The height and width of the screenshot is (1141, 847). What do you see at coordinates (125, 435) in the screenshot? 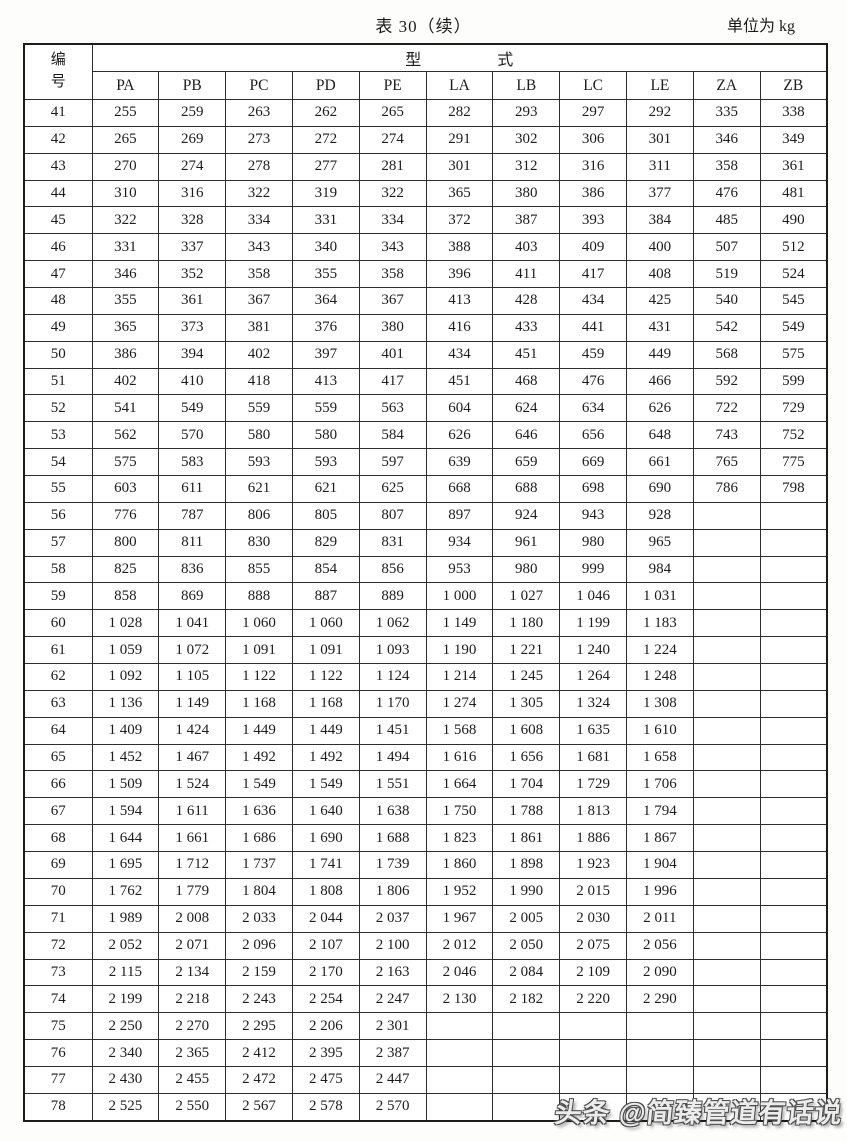
I see `table-cell: 562` at bounding box center [125, 435].